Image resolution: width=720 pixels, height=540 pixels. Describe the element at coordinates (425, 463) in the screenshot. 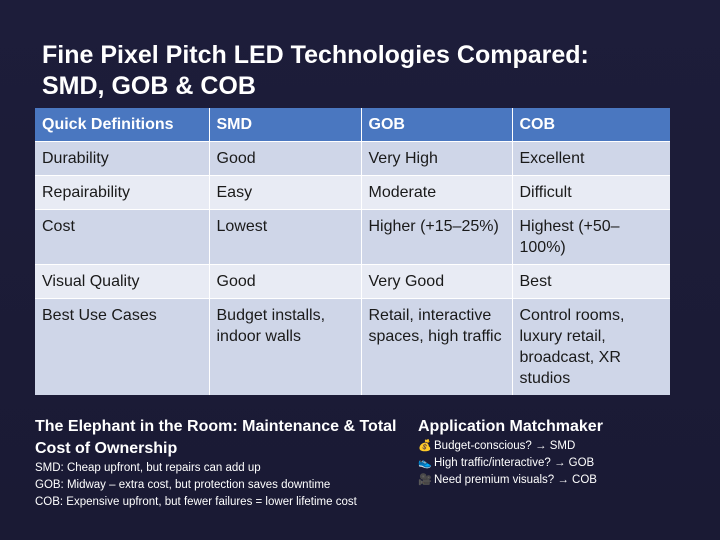

I see `sneaker-icon: 👟` at that location.